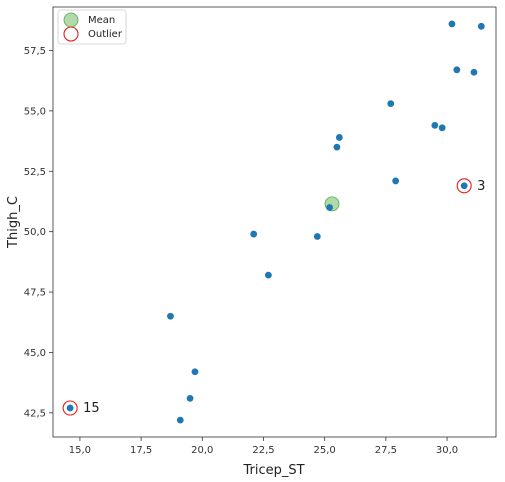 This screenshot has height=482, width=505. I want to click on y-tick-label: 45,0, so click(35, 353).